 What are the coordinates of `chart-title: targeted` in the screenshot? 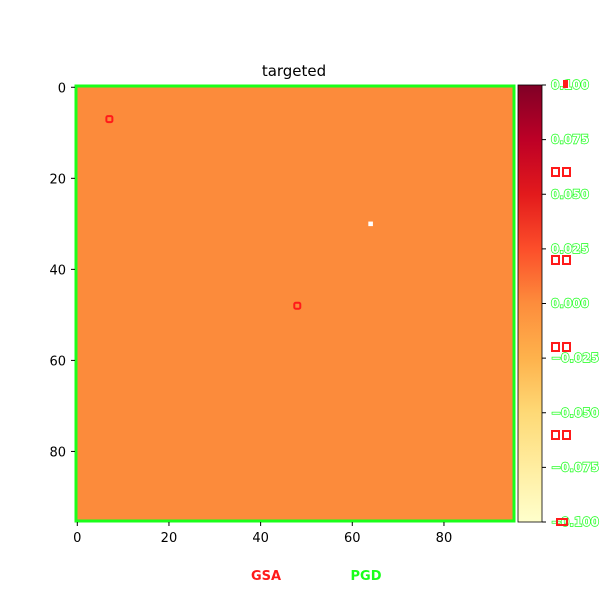 It's located at (294, 71).